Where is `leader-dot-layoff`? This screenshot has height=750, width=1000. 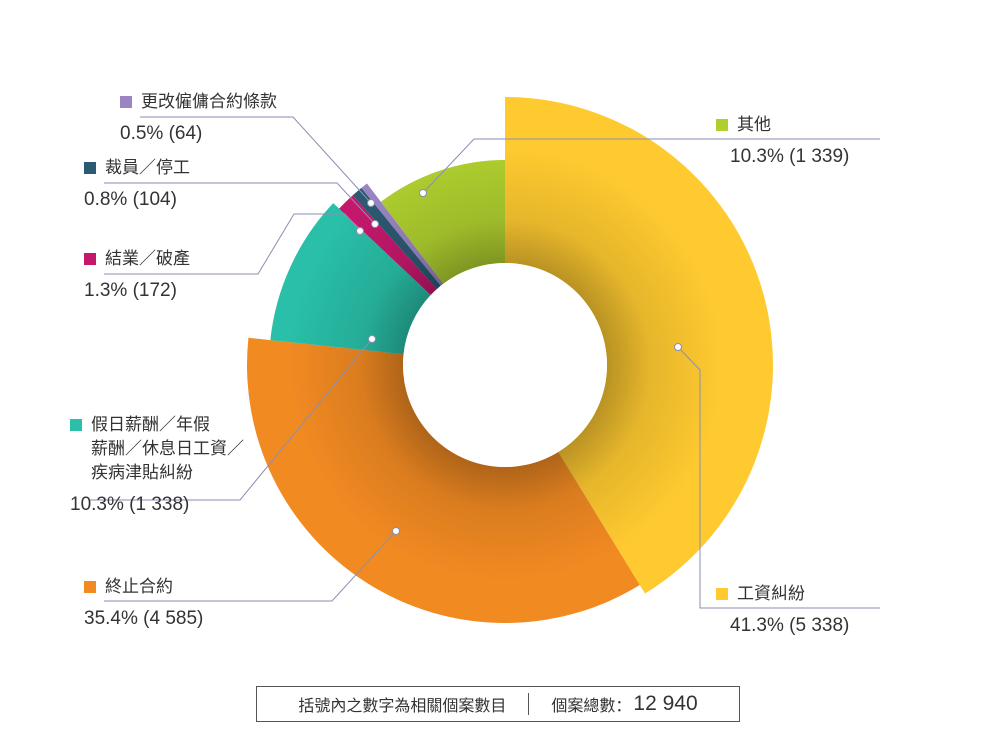 leader-dot-layoff is located at coordinates (375, 224).